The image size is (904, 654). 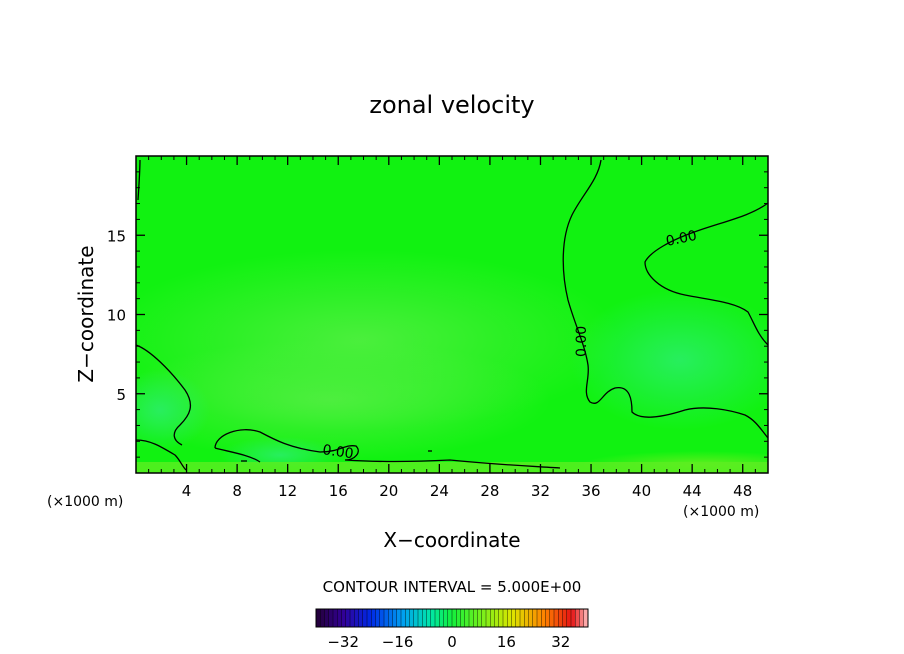 What do you see at coordinates (388, 491) in the screenshot?
I see `x-tick-label: 20` at bounding box center [388, 491].